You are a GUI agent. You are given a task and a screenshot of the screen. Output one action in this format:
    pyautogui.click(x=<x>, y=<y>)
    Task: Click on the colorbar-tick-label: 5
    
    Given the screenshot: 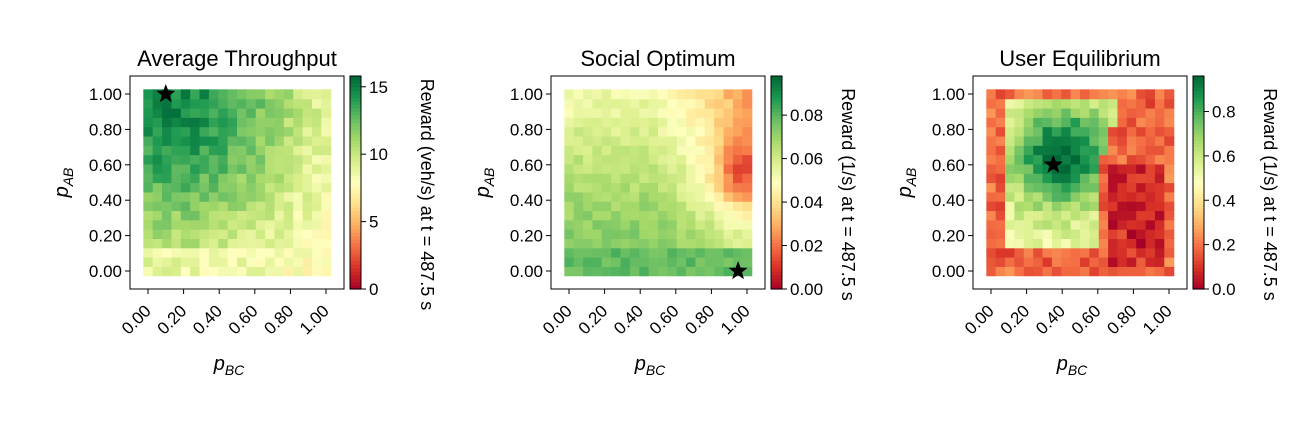 What is the action you would take?
    pyautogui.click(x=373, y=222)
    